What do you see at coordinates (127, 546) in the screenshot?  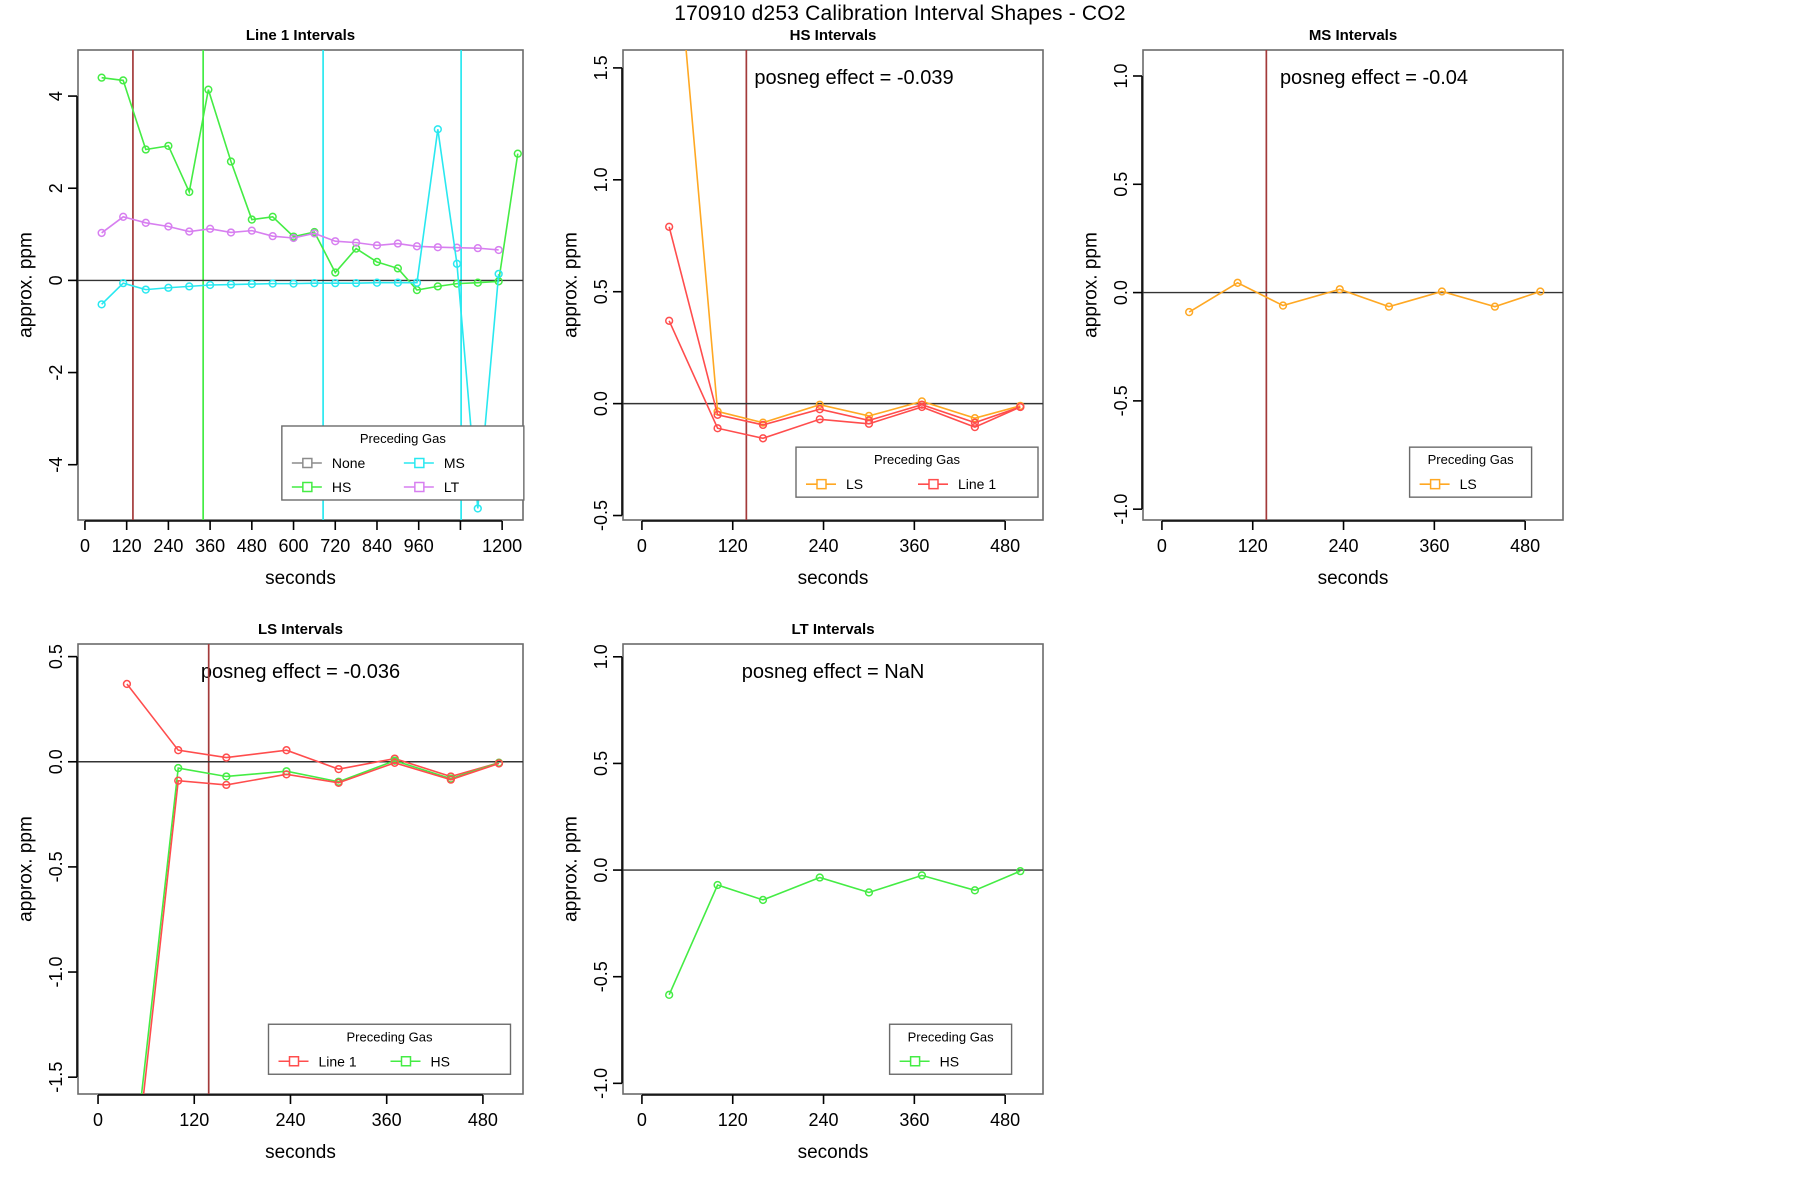 I see `x-tick-label: 120` at bounding box center [127, 546].